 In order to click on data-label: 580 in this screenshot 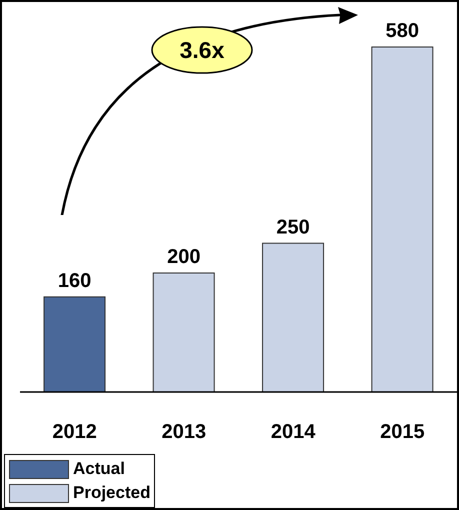, I will do `click(402, 31)`.